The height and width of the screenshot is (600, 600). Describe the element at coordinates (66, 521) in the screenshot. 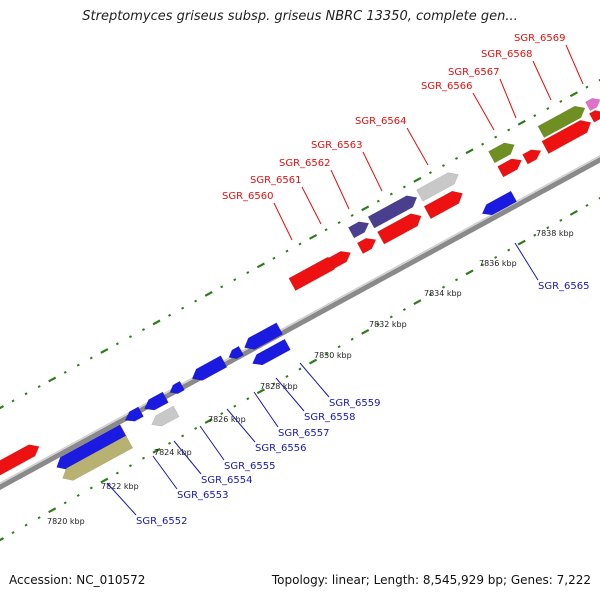

I see `scale-label: 7820 kbp` at that location.